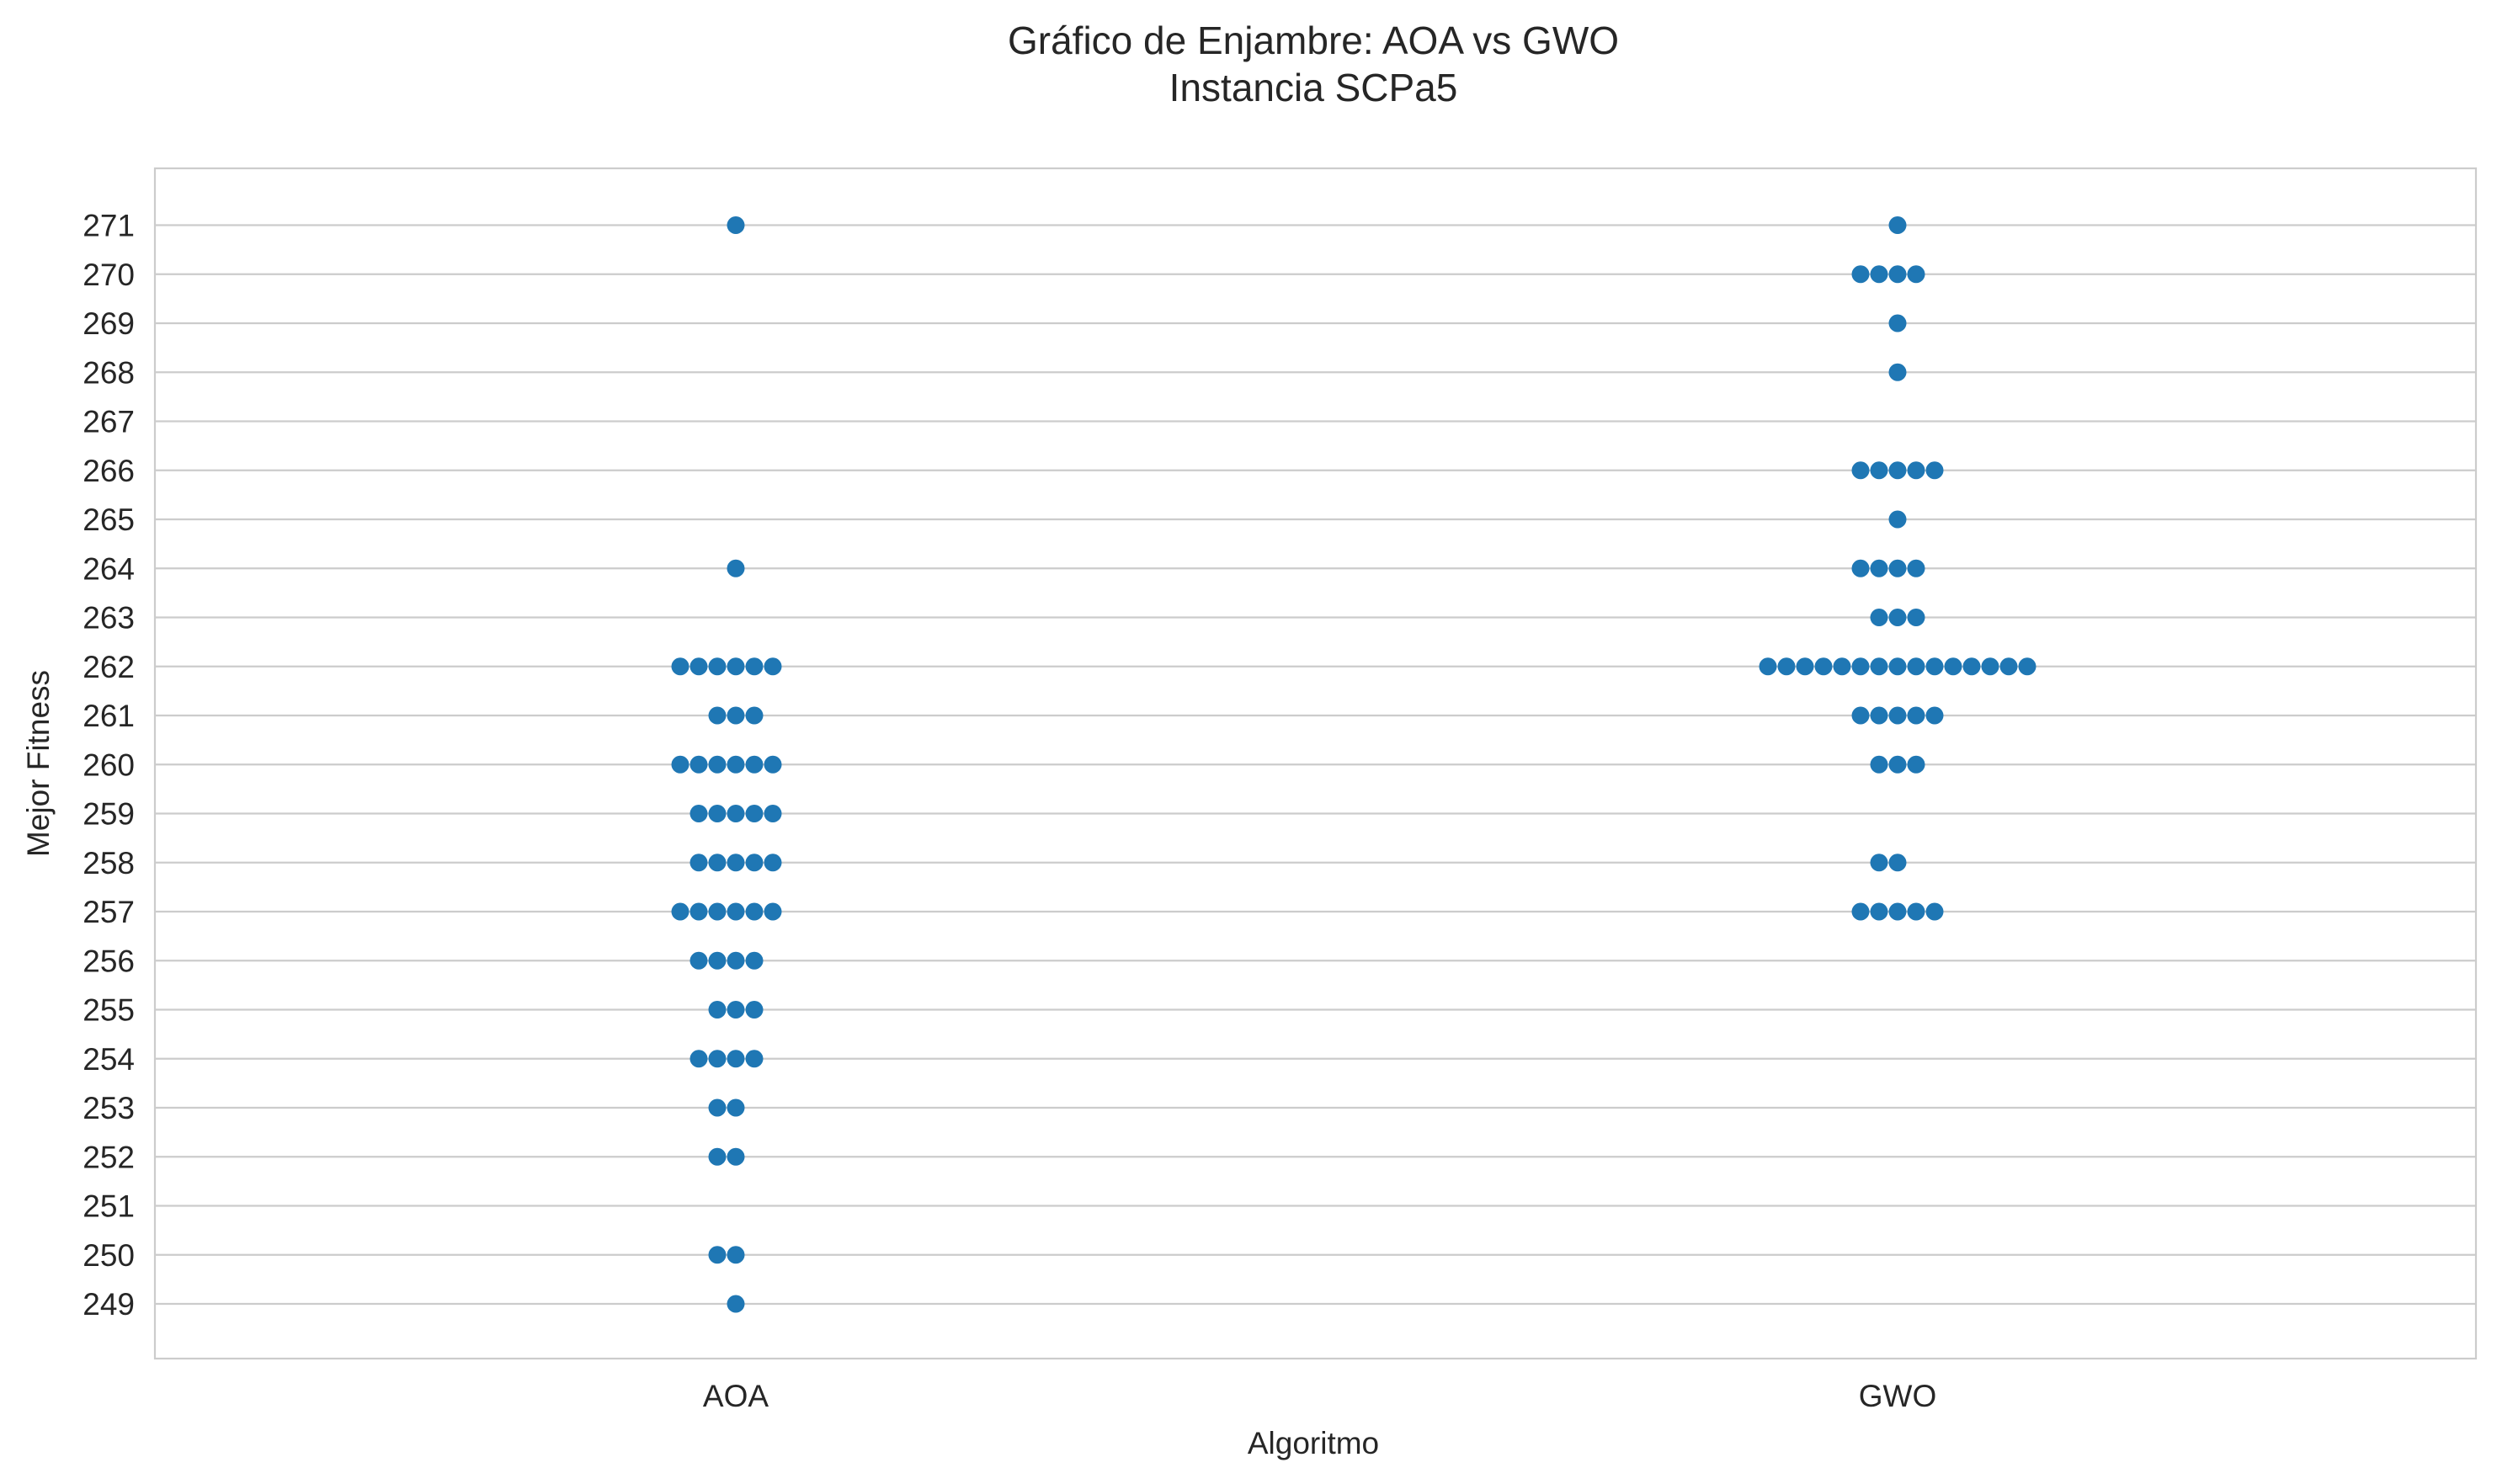 Image resolution: width=2497 pixels, height=1484 pixels. What do you see at coordinates (109, 1255) in the screenshot?
I see `y-tick-label: 250` at bounding box center [109, 1255].